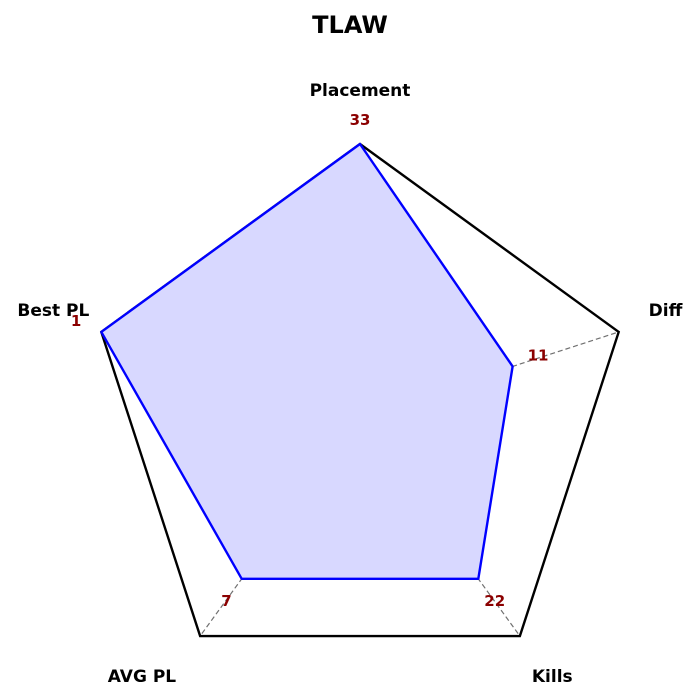  What do you see at coordinates (226, 601) in the screenshot?
I see `value-label-avg-pl: 7` at bounding box center [226, 601].